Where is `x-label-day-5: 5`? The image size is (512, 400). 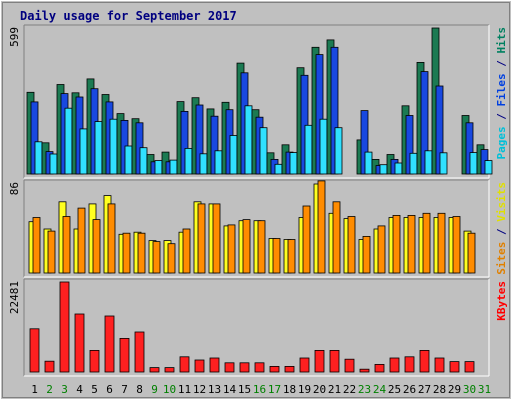
x-label-day-5: 5 is located at coordinates (94, 389).